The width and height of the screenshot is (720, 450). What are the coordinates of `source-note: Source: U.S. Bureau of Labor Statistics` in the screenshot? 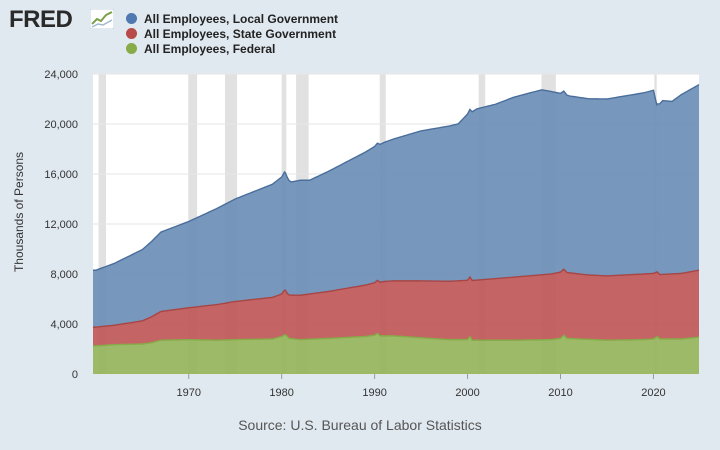 It's located at (360, 425).